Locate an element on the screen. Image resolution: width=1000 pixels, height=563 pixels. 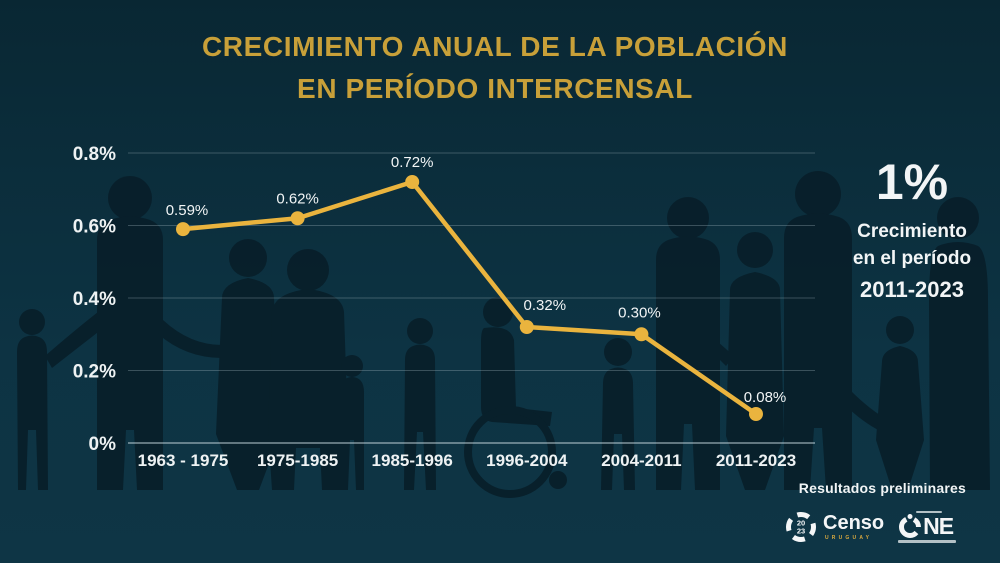
svg-text: 20 is located at coordinates (801, 523).